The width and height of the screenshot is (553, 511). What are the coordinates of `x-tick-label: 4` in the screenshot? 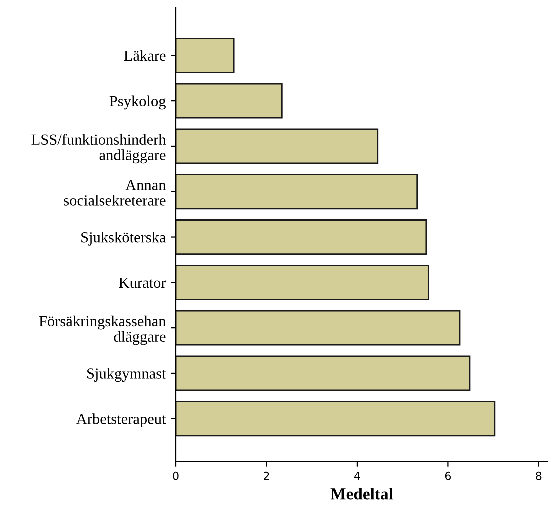 It's located at (357, 476).